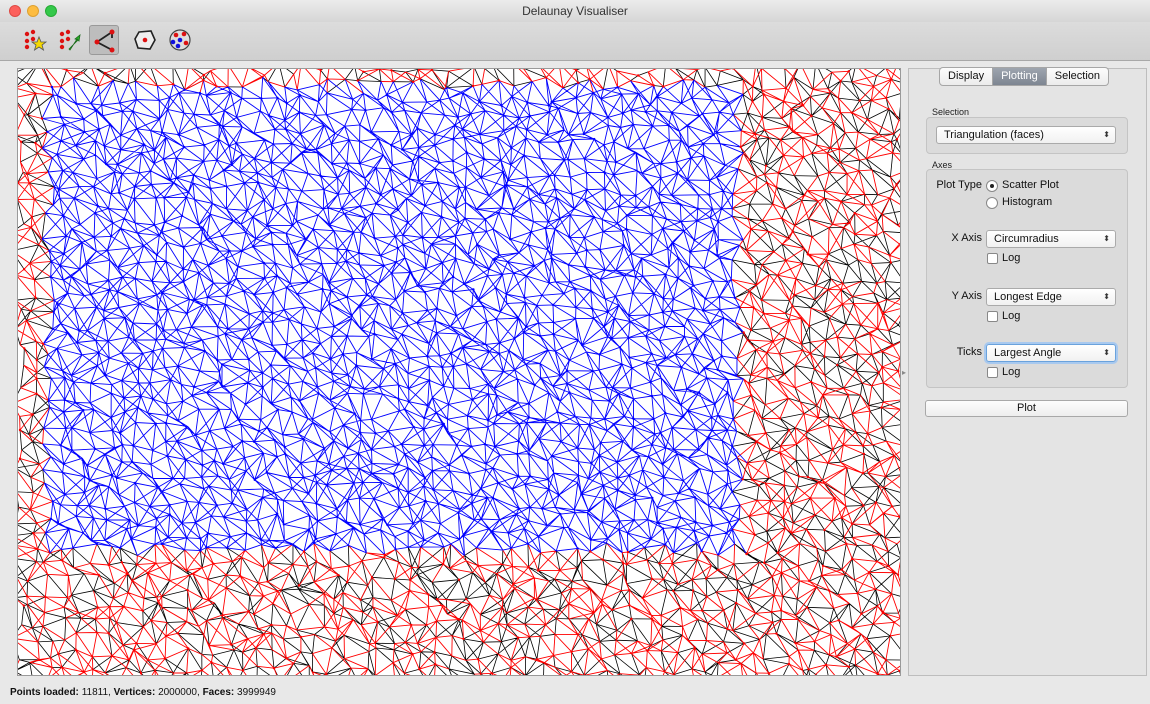  What do you see at coordinates (1026, 408) in the screenshot?
I see `plot-button: Plot` at bounding box center [1026, 408].